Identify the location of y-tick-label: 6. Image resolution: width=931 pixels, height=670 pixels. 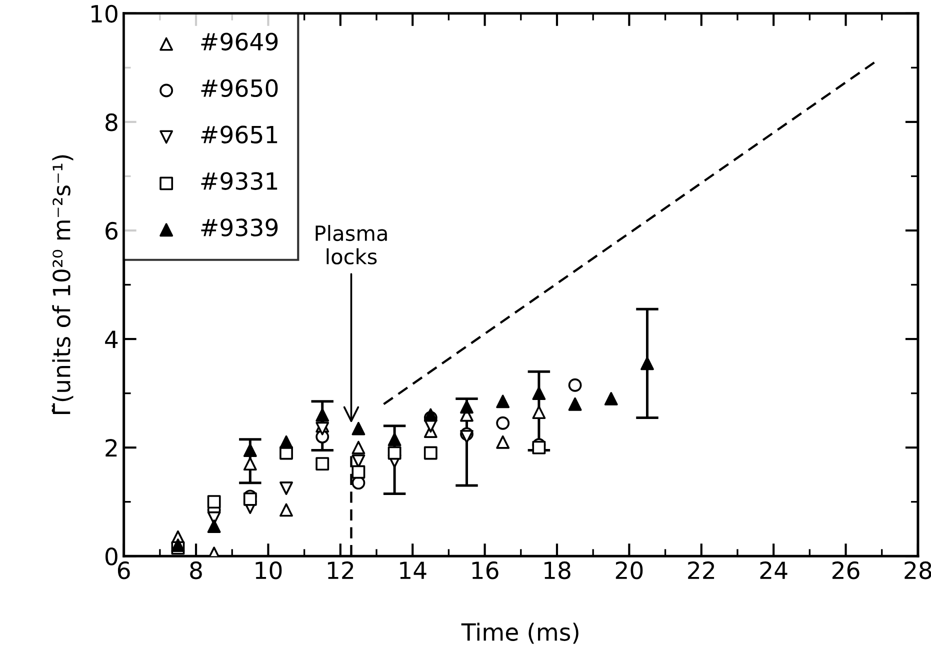
(112, 231).